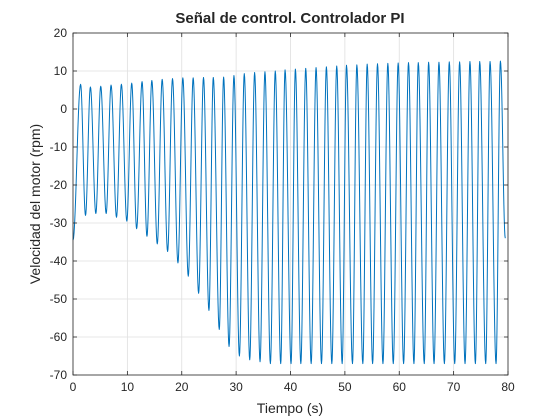 The image size is (560, 420). I want to click on y-tick-label: -40, so click(59, 261).